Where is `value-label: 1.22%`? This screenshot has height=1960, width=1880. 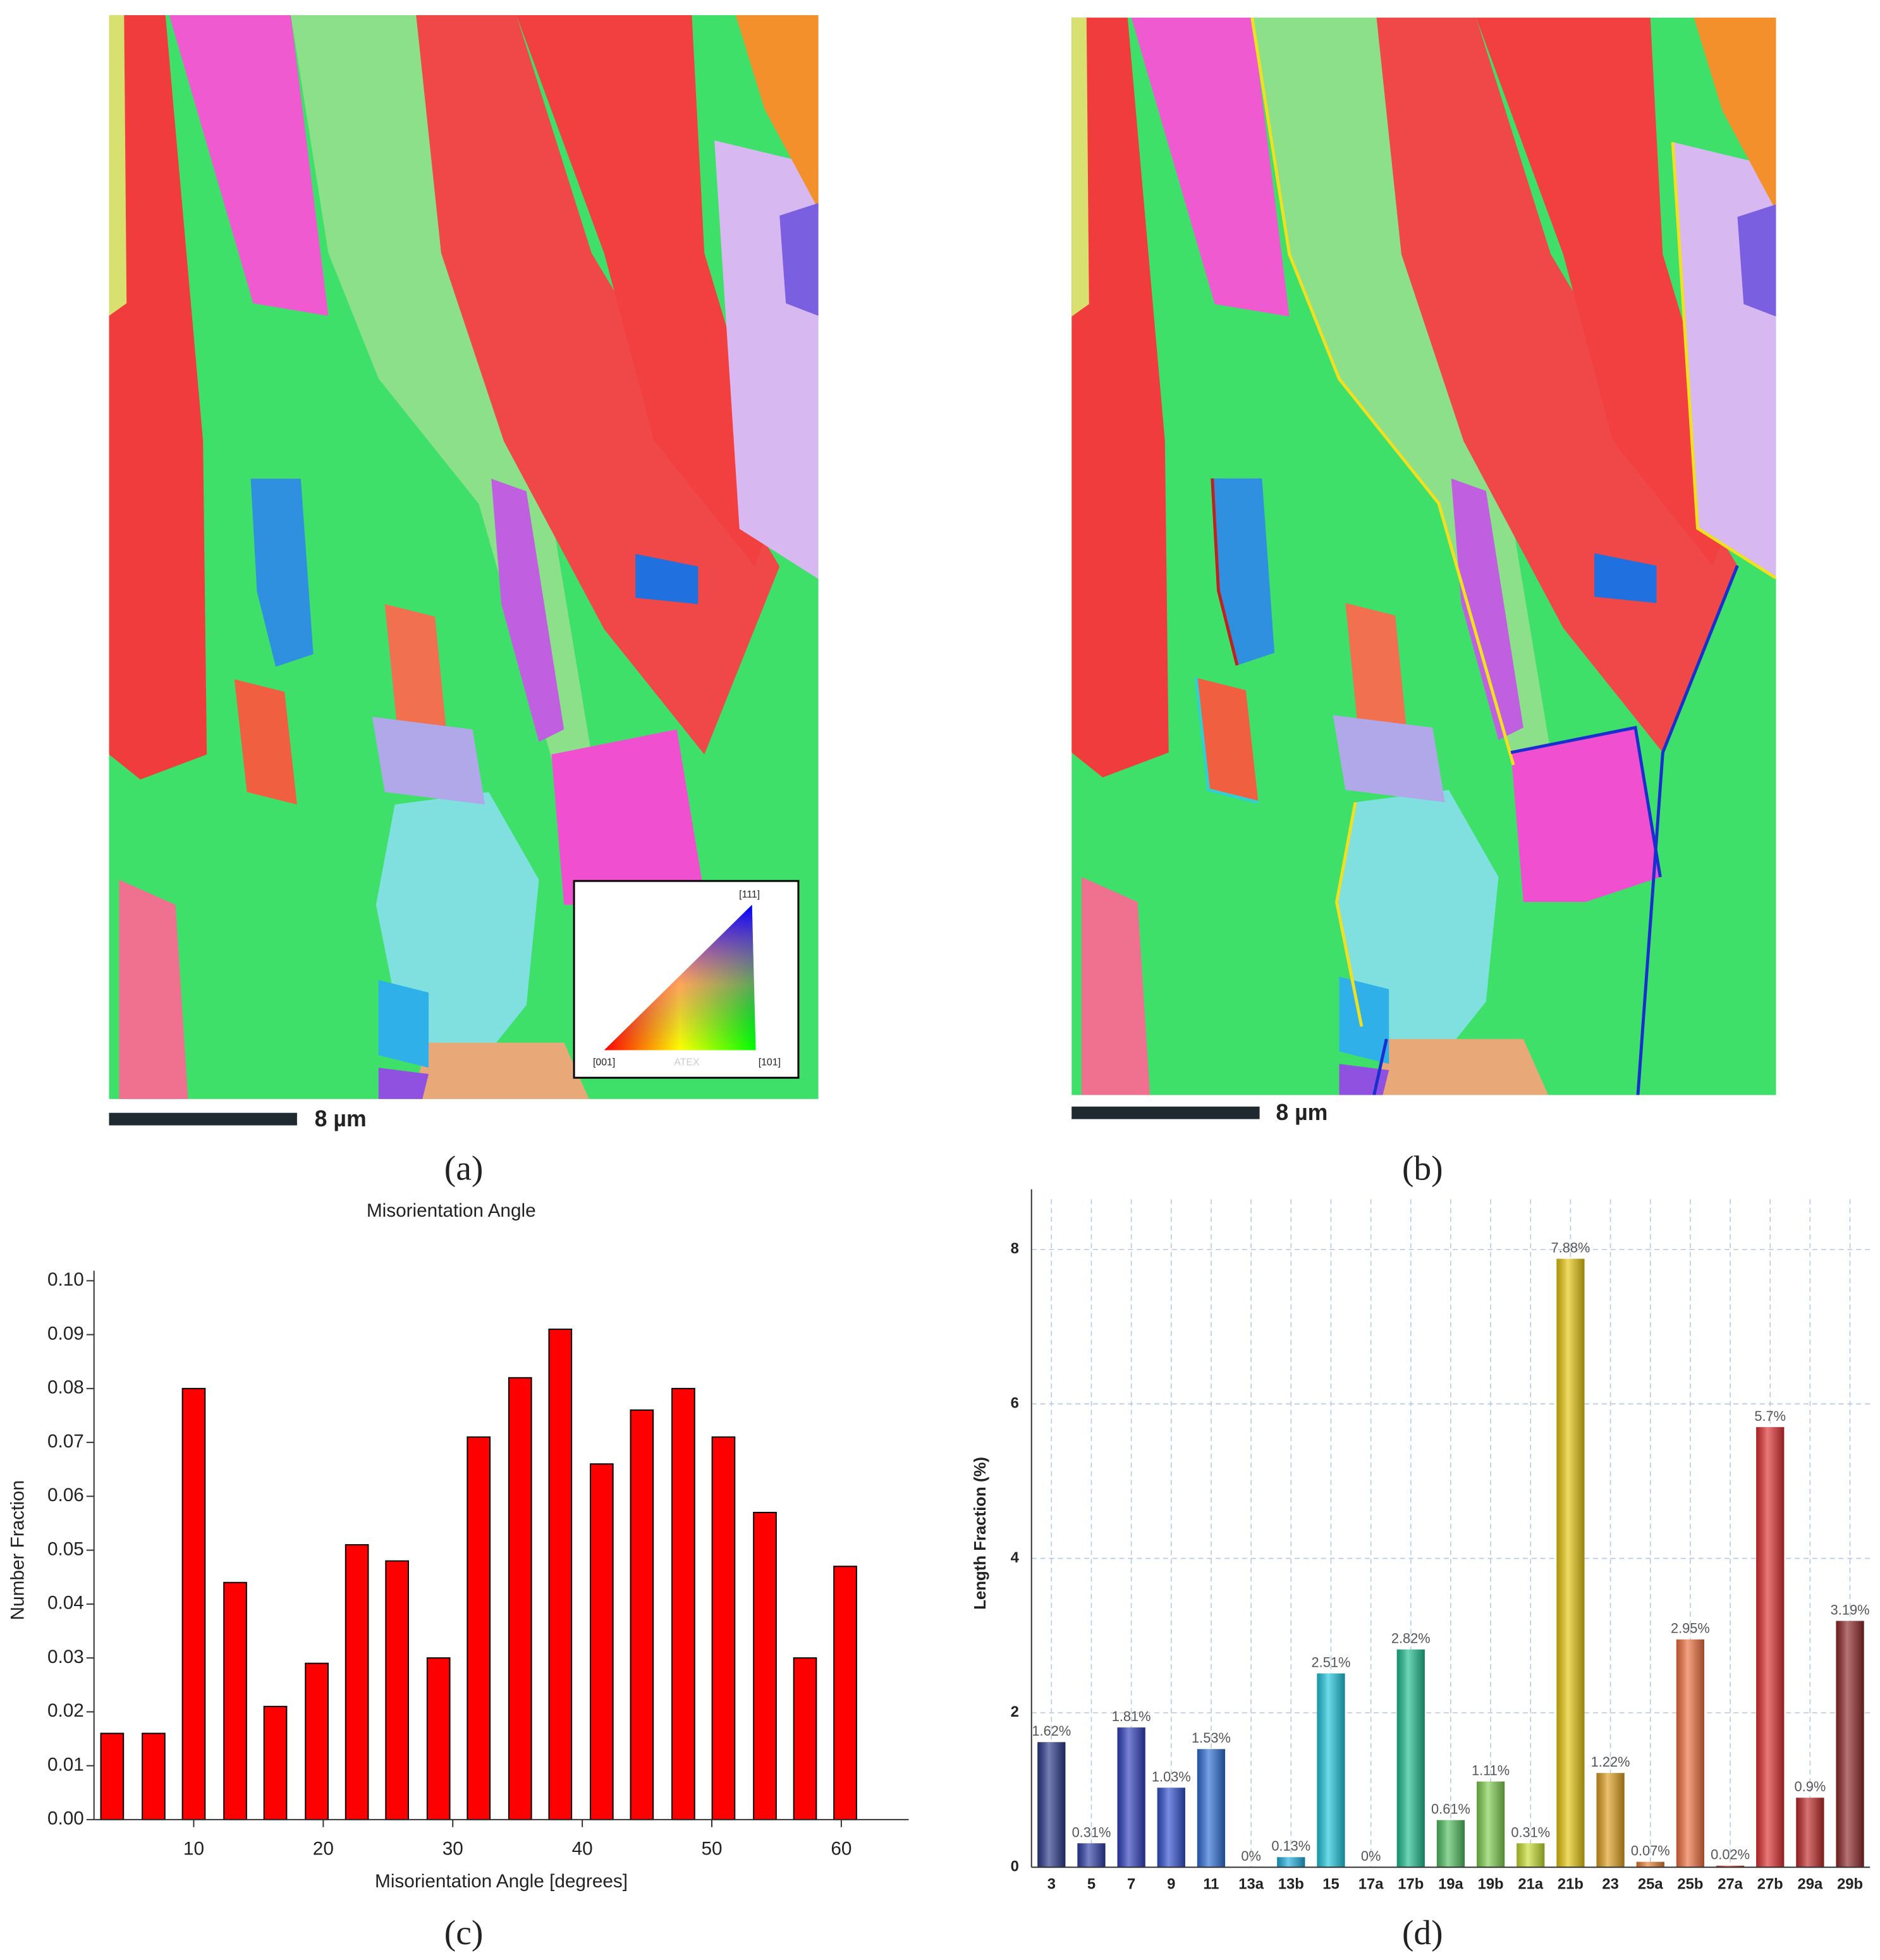 value-label: 1.22% is located at coordinates (1611, 1762).